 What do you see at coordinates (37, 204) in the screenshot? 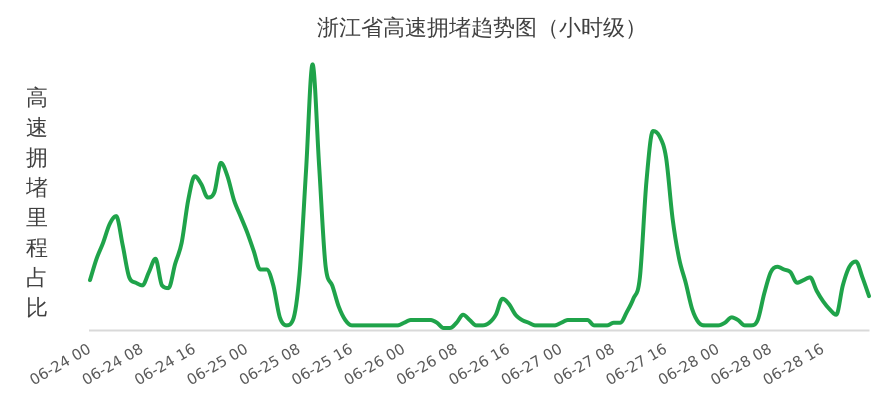
I see `y-axis-title: 高速拥堵里程占比` at bounding box center [37, 204].